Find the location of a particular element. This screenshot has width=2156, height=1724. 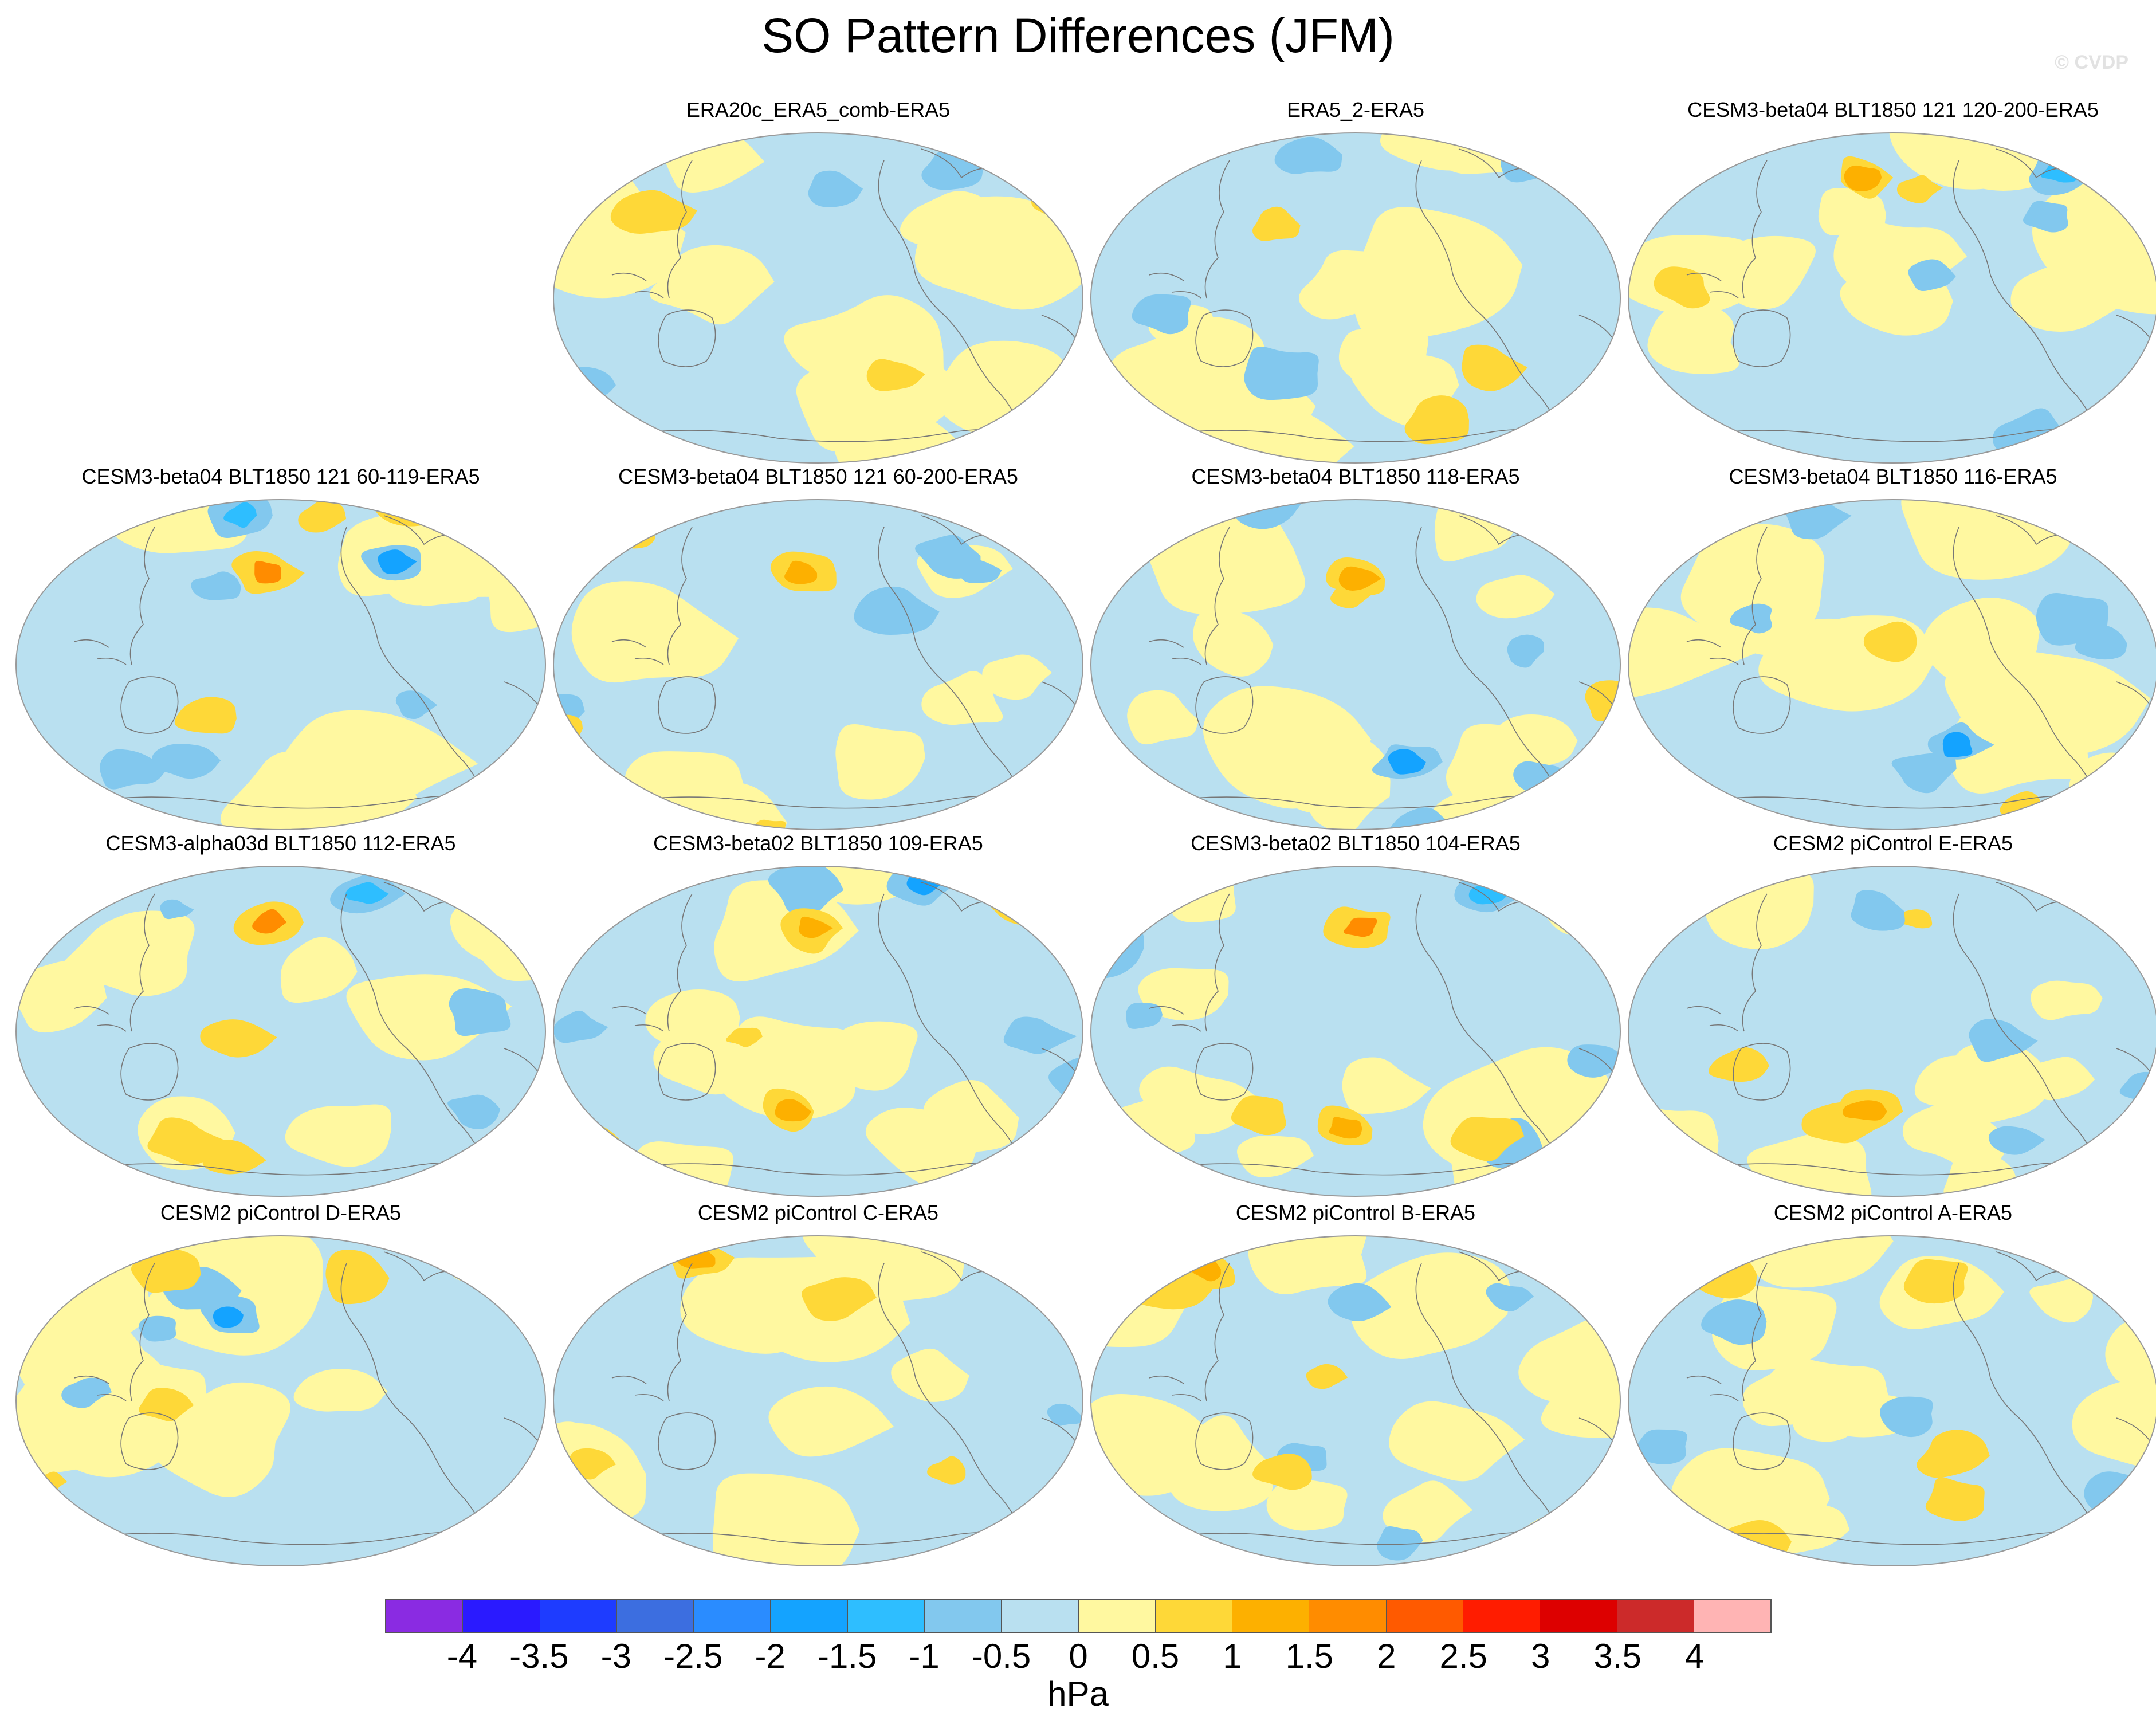

map-panel: CESM2 piControl B-ERA5 is located at coordinates (1355, 1384).